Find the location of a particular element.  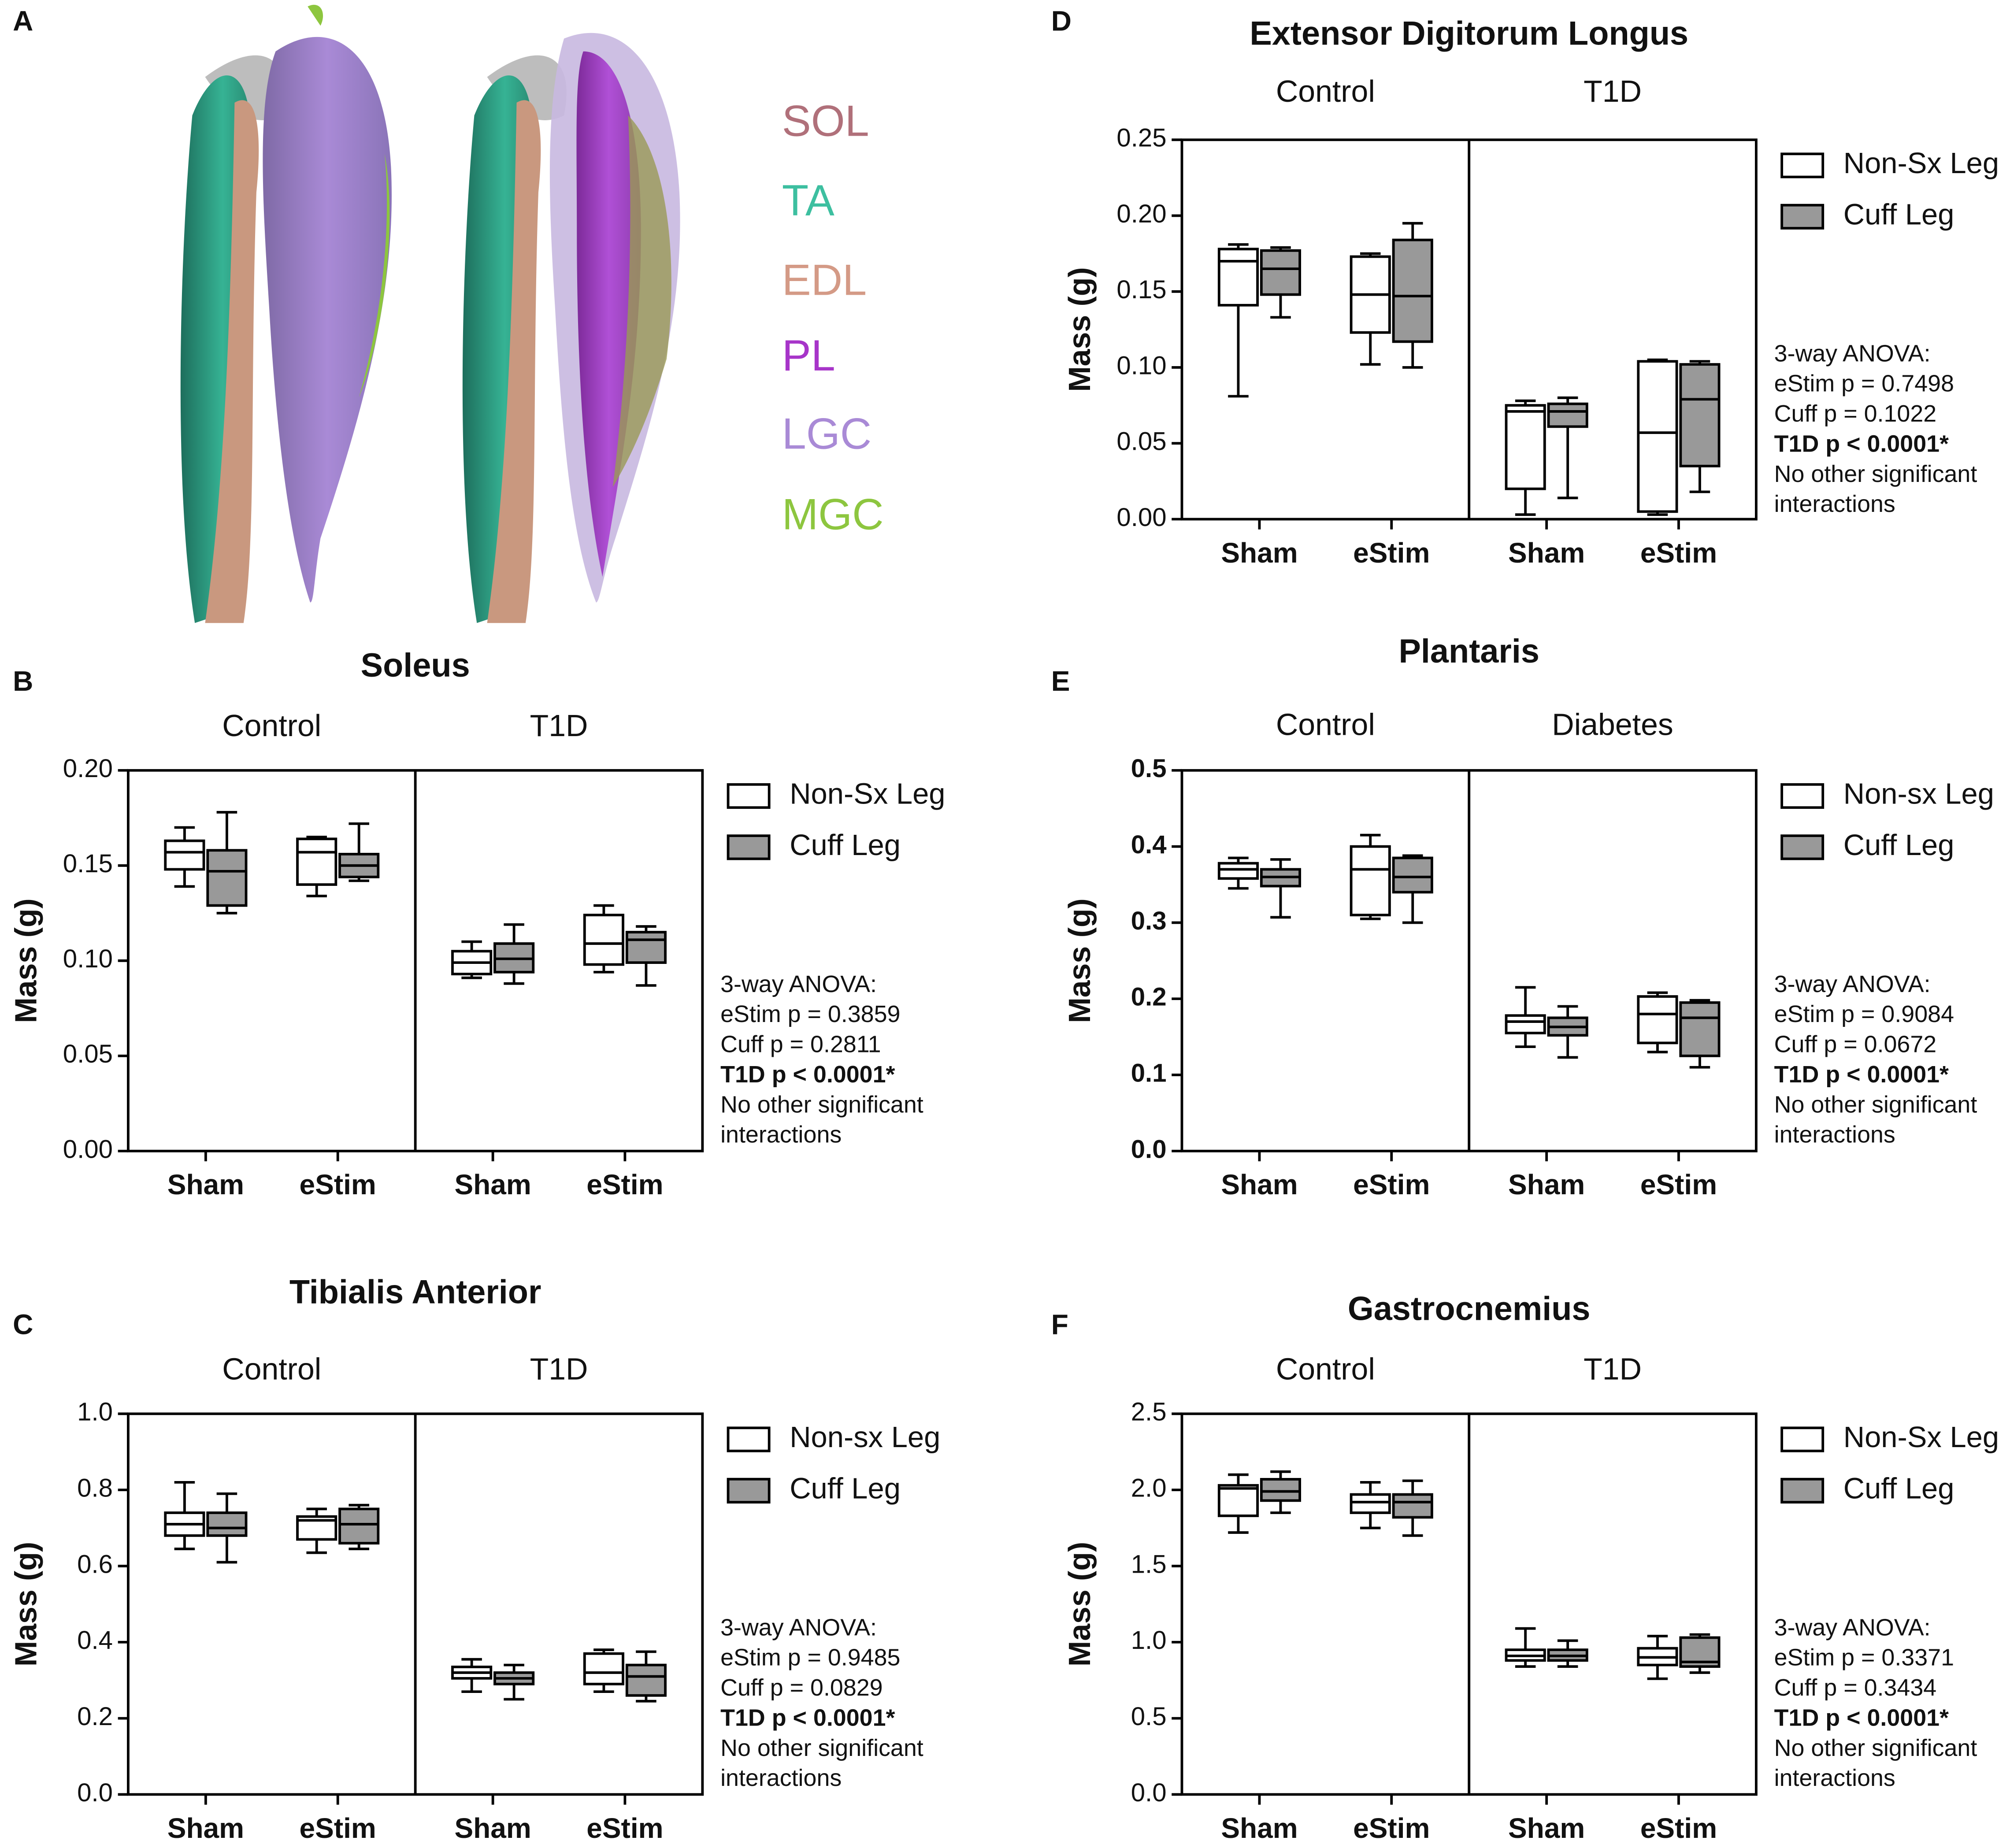

annotation: eStim p = 0.9084 is located at coordinates (1864, 1014).